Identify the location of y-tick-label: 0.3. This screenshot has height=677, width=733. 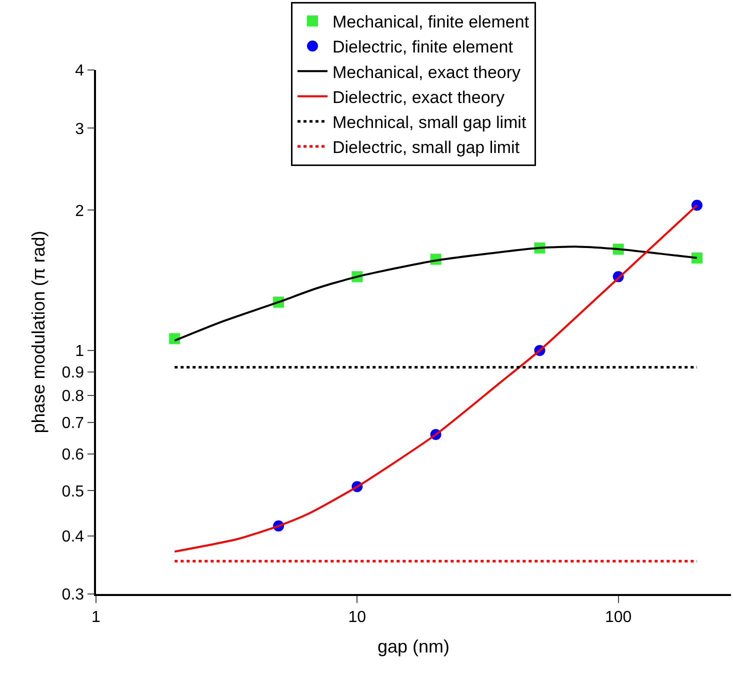
(73, 595).